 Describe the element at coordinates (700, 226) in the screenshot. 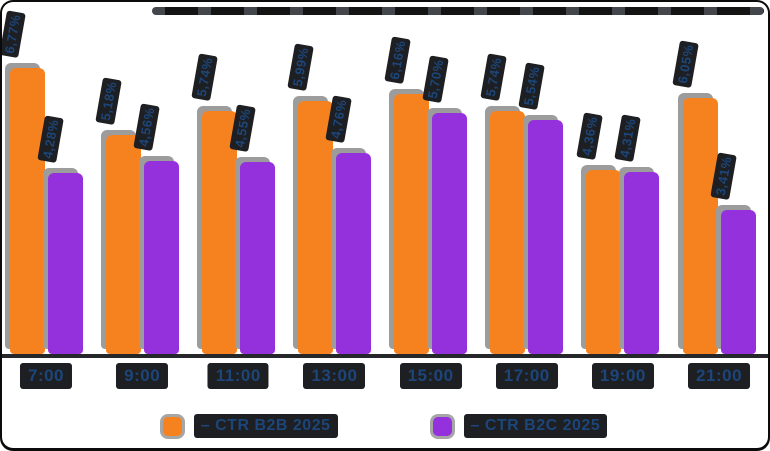

I see `bar-b2b-21:00` at that location.